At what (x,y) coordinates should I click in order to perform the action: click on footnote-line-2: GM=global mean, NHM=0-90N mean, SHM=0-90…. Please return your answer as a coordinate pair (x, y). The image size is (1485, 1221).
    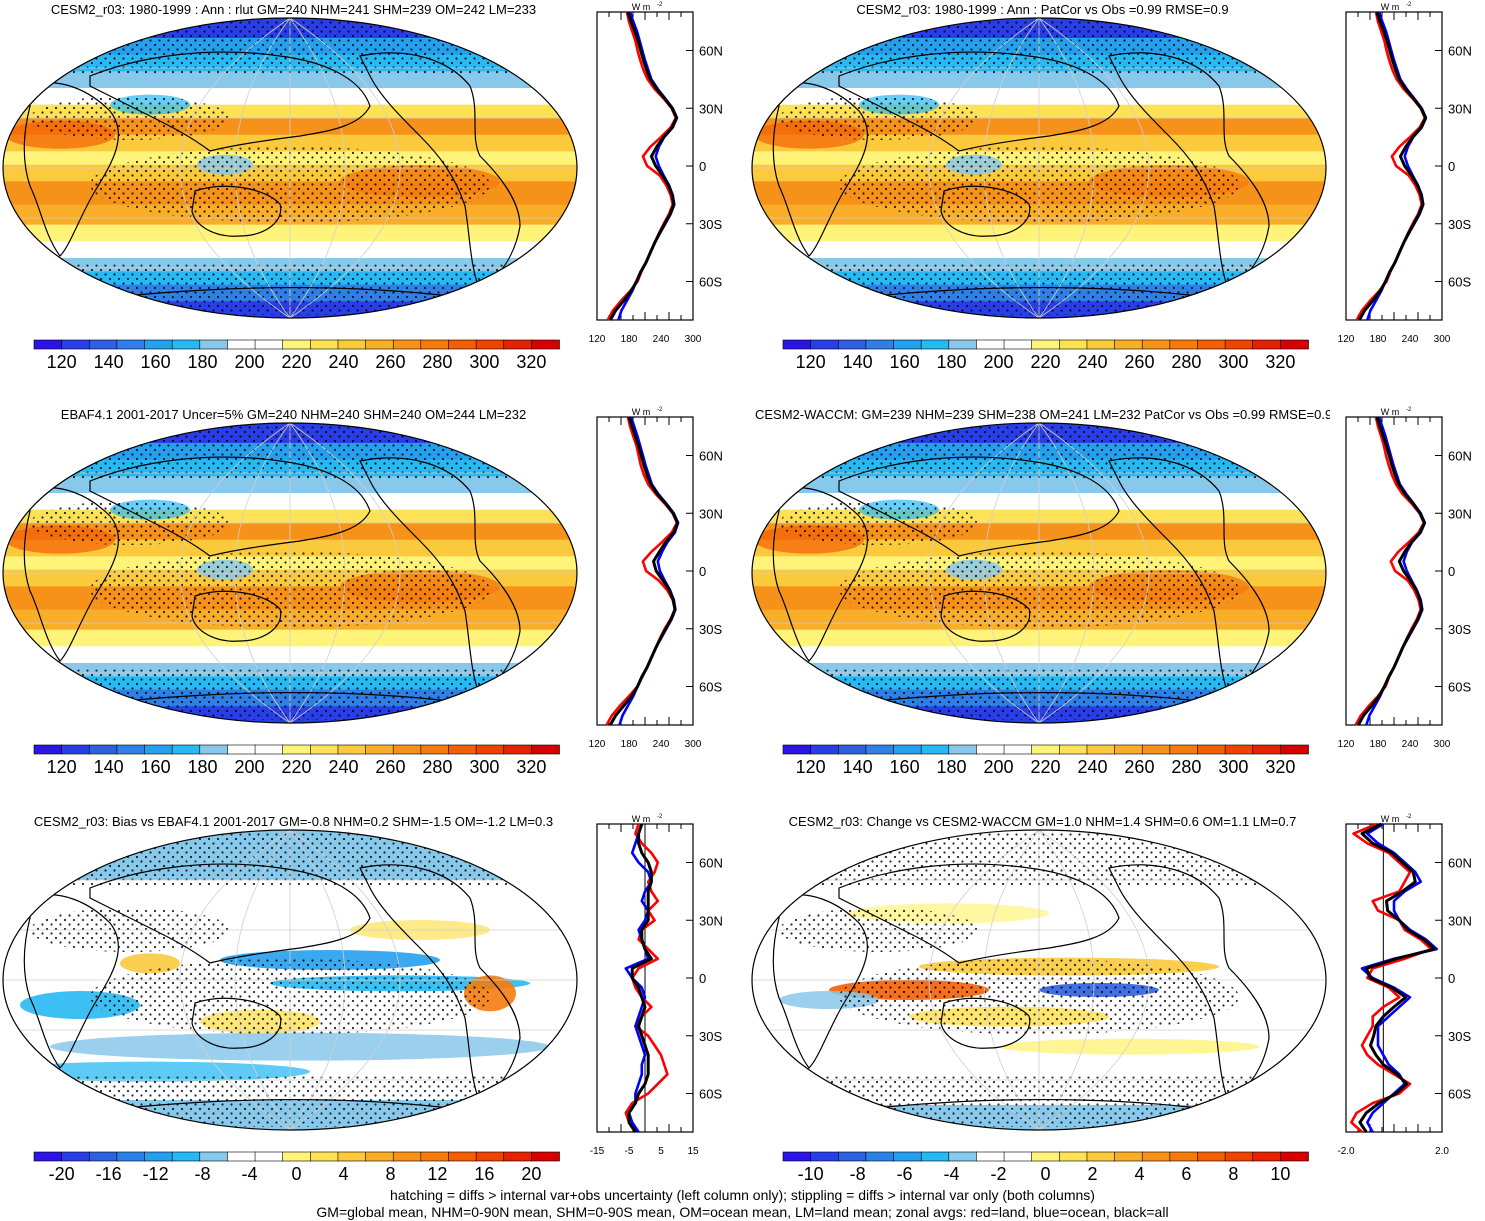
    Looking at the image, I should click on (742, 1212).